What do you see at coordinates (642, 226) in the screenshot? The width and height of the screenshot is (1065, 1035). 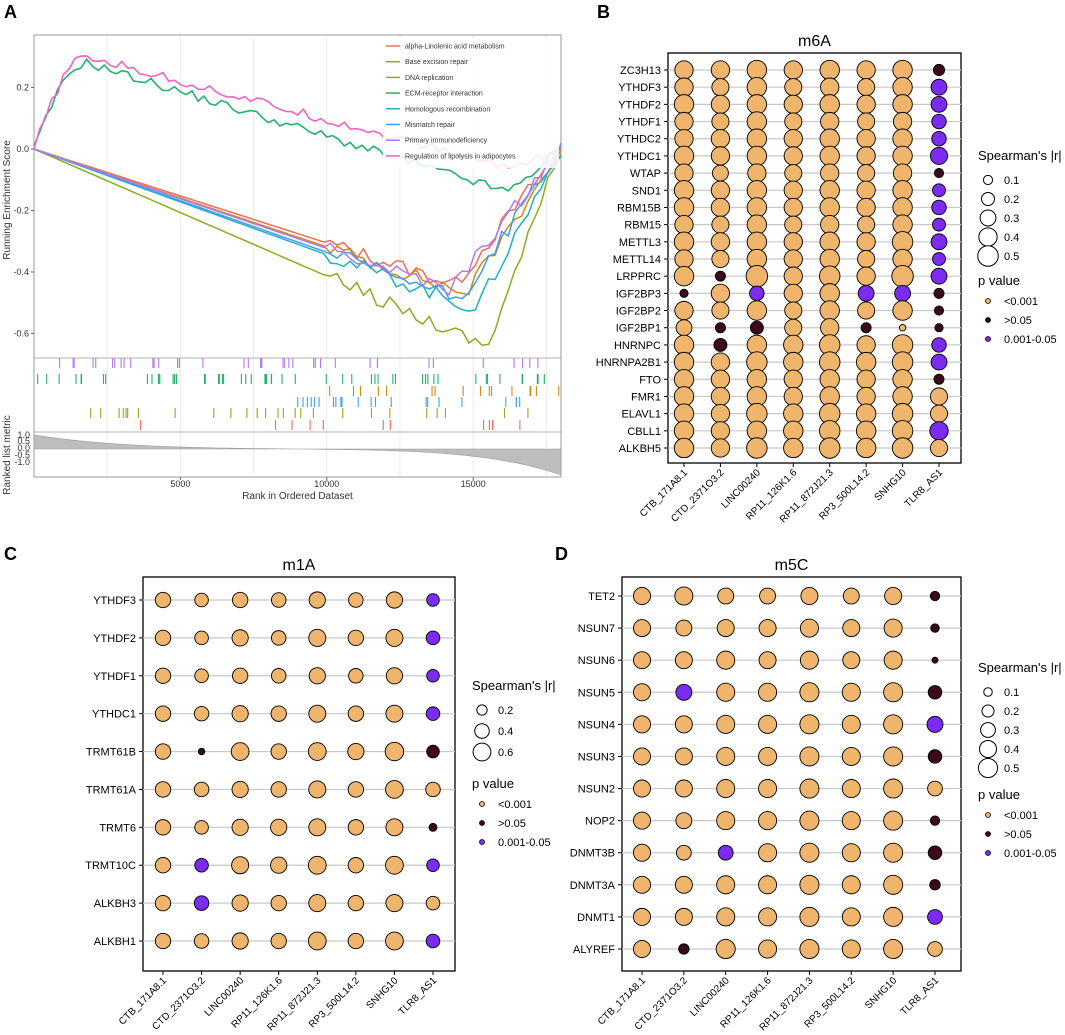 I see `row-label: RBM15` at bounding box center [642, 226].